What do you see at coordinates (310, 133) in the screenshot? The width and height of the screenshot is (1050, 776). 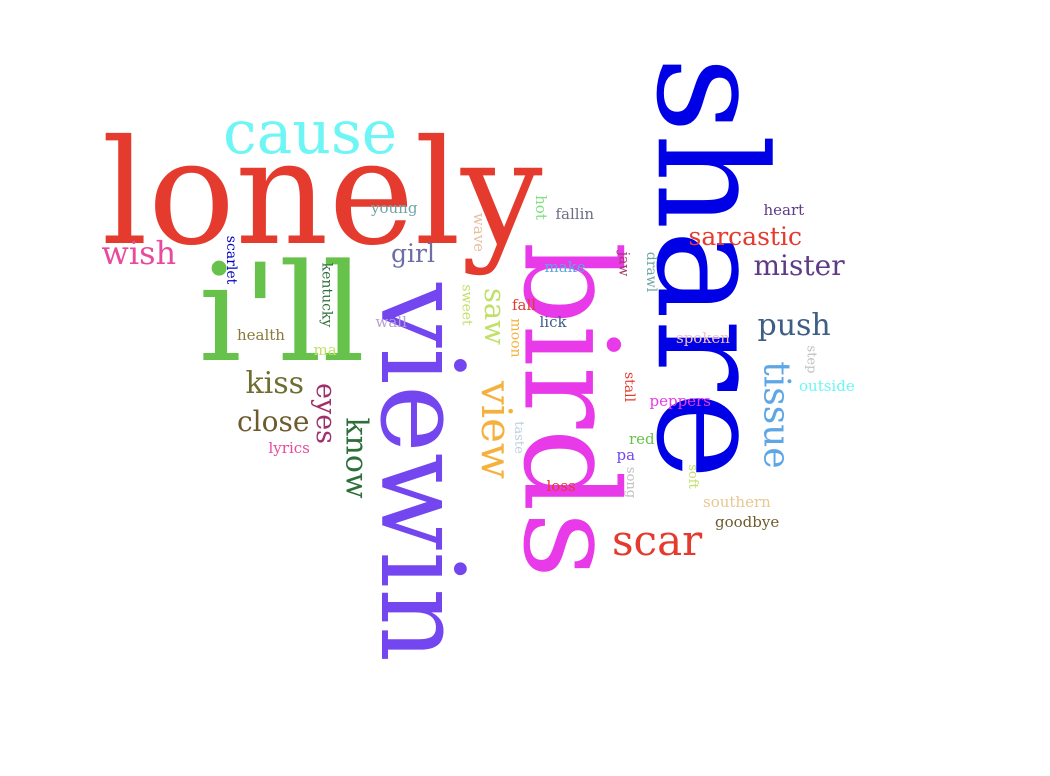 I see `word-cause: cause` at bounding box center [310, 133].